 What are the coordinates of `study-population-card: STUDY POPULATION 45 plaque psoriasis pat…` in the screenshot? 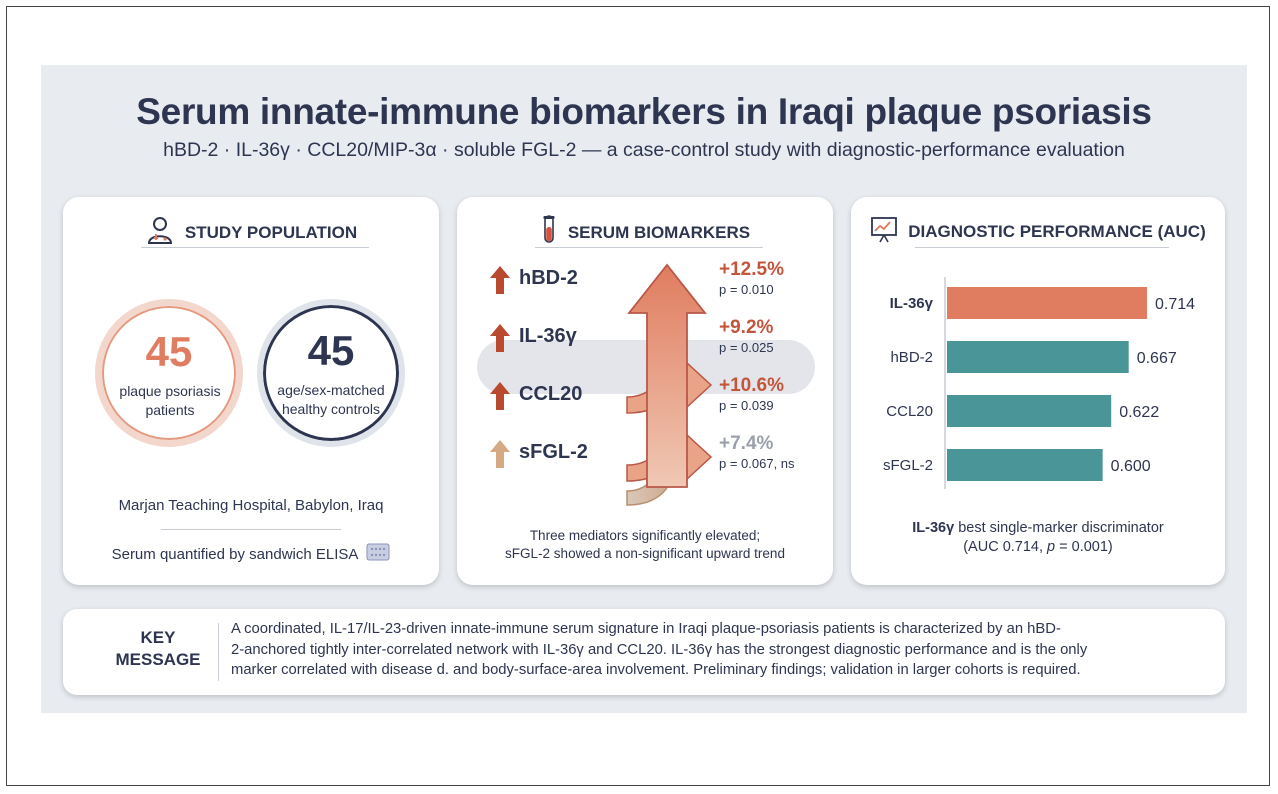 It's located at (251, 391).